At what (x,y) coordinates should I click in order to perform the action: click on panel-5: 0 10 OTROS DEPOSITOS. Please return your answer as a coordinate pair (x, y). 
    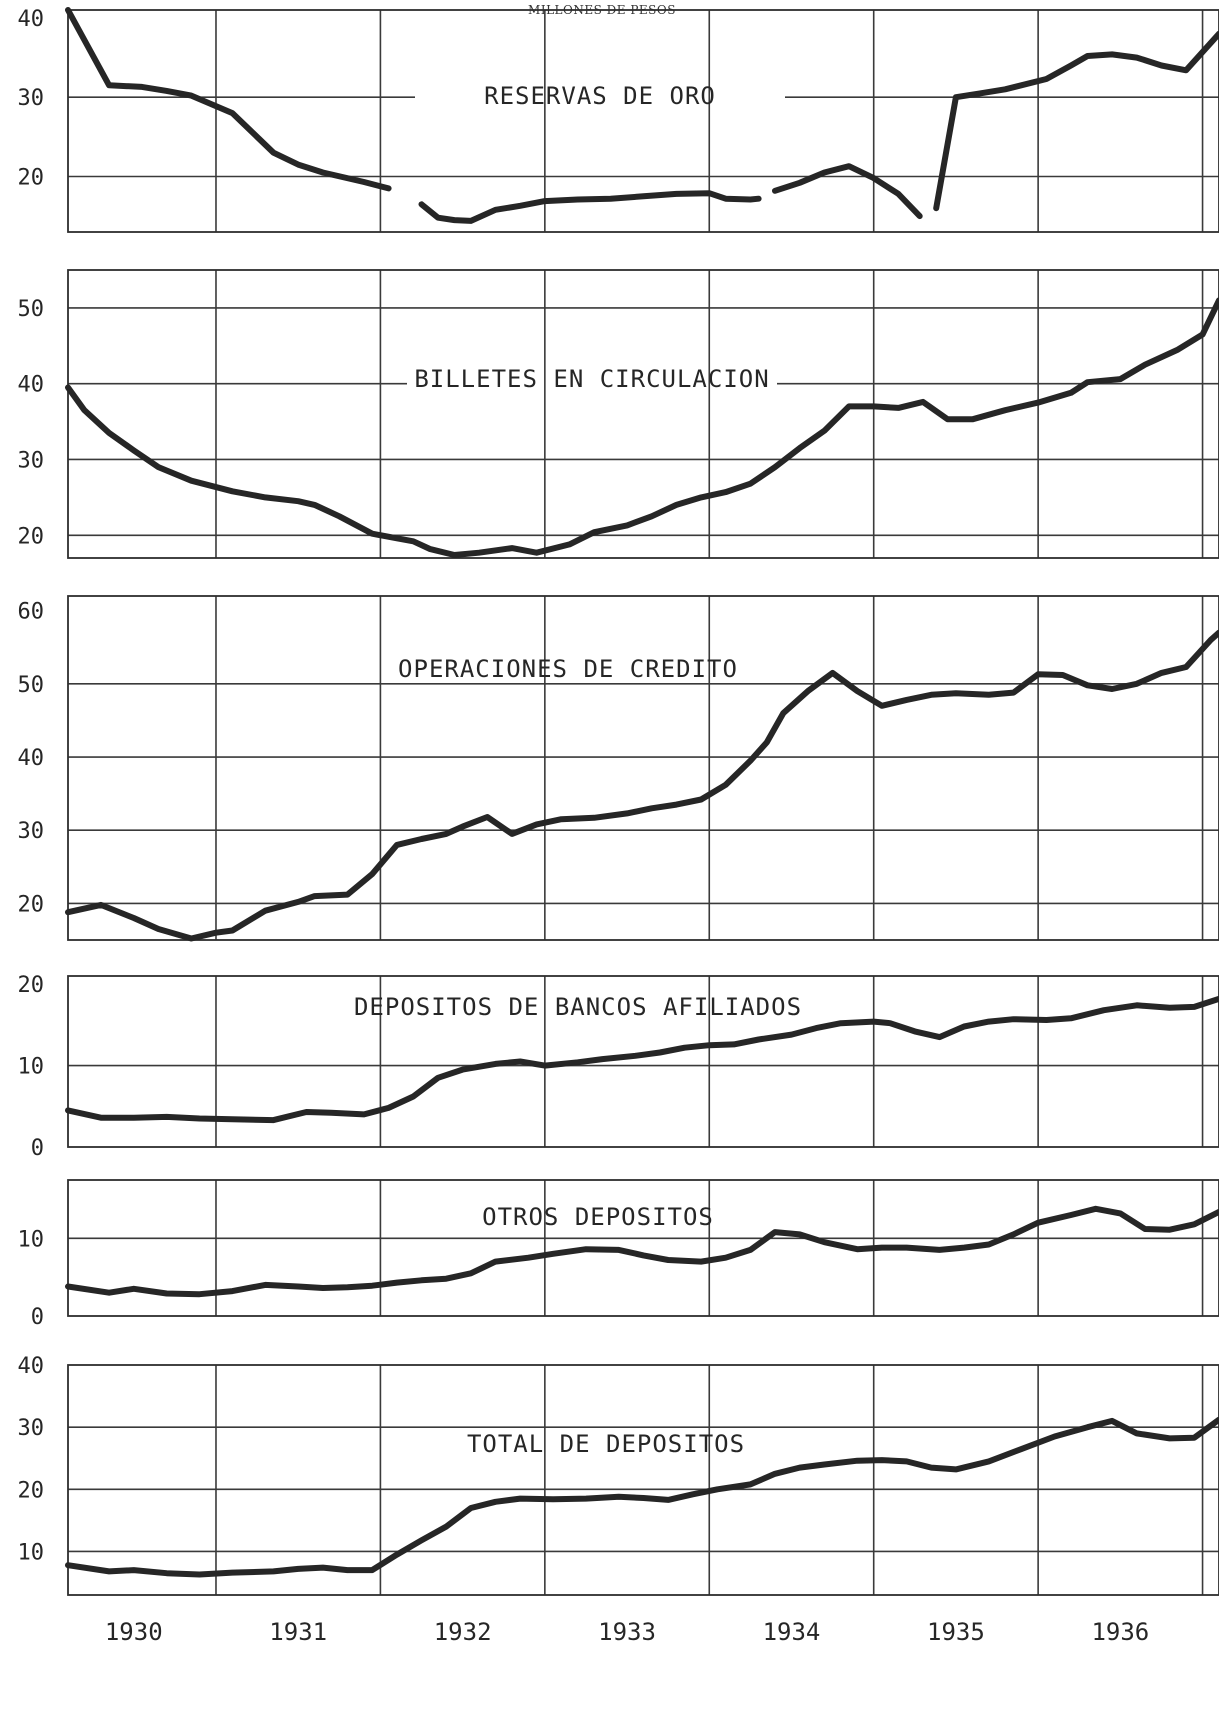
    Looking at the image, I should click on (618, 1254).